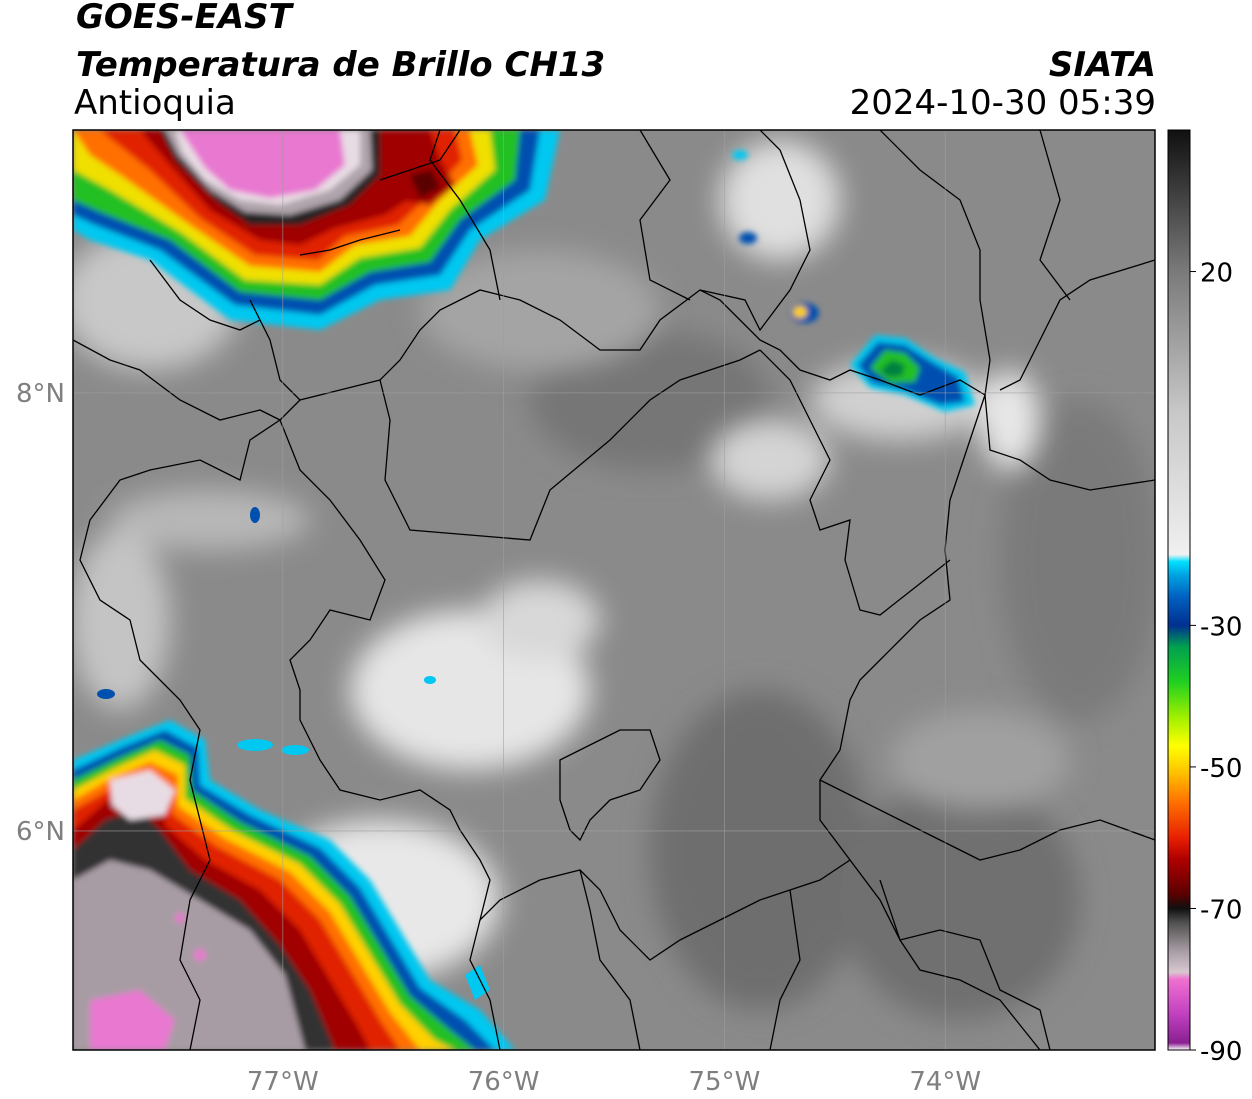  I want to click on map-title-product: Temperatura de Brillo CH13, so click(341, 65).